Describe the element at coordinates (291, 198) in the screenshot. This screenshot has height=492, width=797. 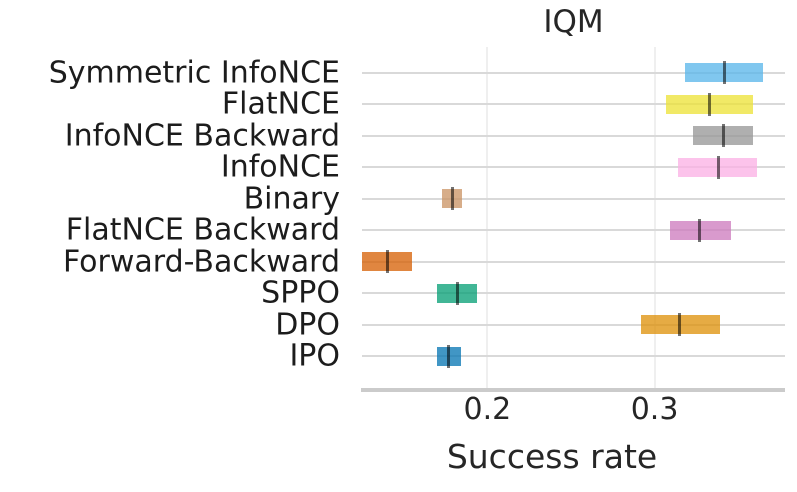
I see `row-label: Binary` at that location.